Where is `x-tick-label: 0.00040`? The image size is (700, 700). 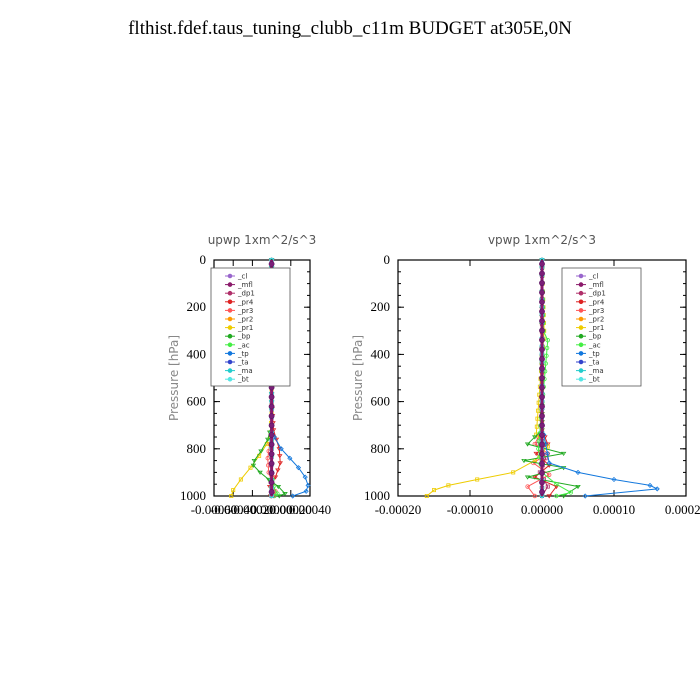
x-tick-label: 0.00040 is located at coordinates (310, 509).